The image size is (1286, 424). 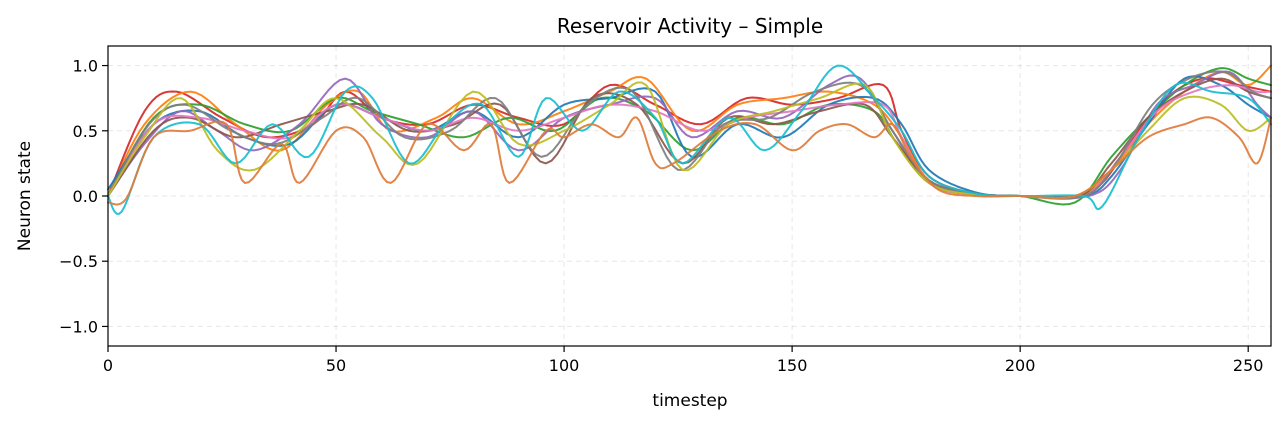 What do you see at coordinates (336, 365) in the screenshot?
I see `x-tick-label: 50` at bounding box center [336, 365].